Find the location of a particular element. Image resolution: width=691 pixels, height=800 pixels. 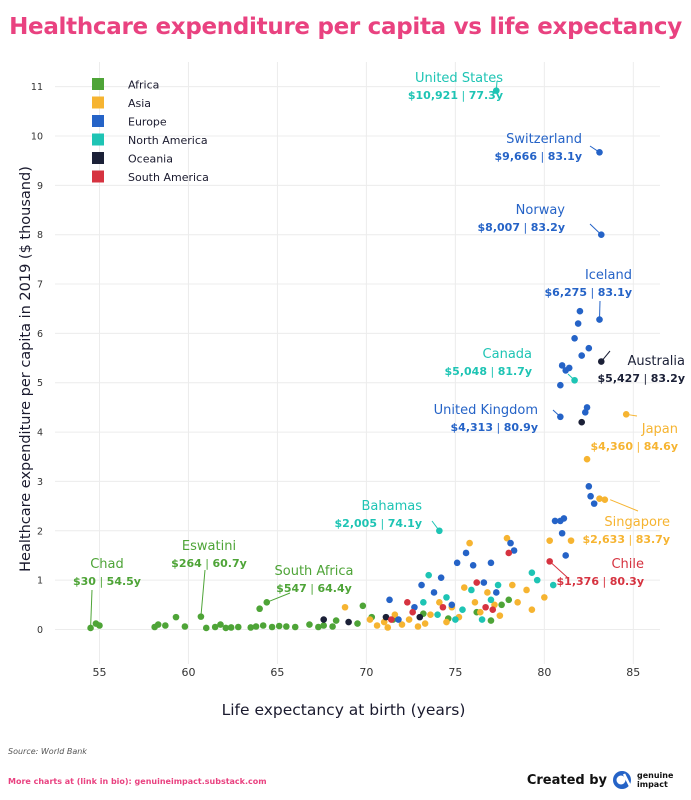

y-tick-label: 2 is located at coordinates (40, 531).